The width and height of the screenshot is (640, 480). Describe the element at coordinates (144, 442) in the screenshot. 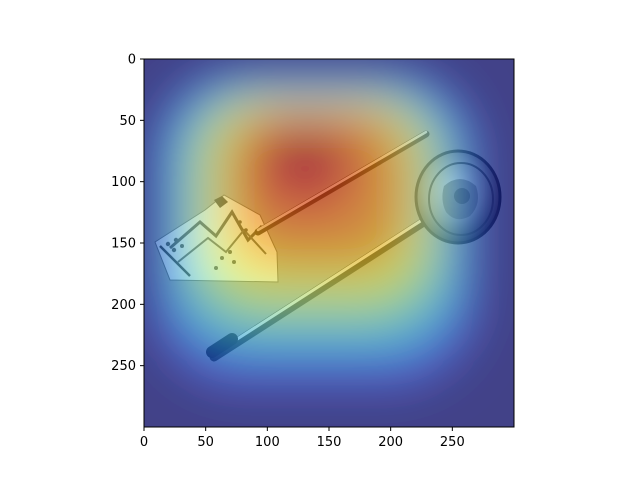

I see `x-tick-label: 0` at that location.